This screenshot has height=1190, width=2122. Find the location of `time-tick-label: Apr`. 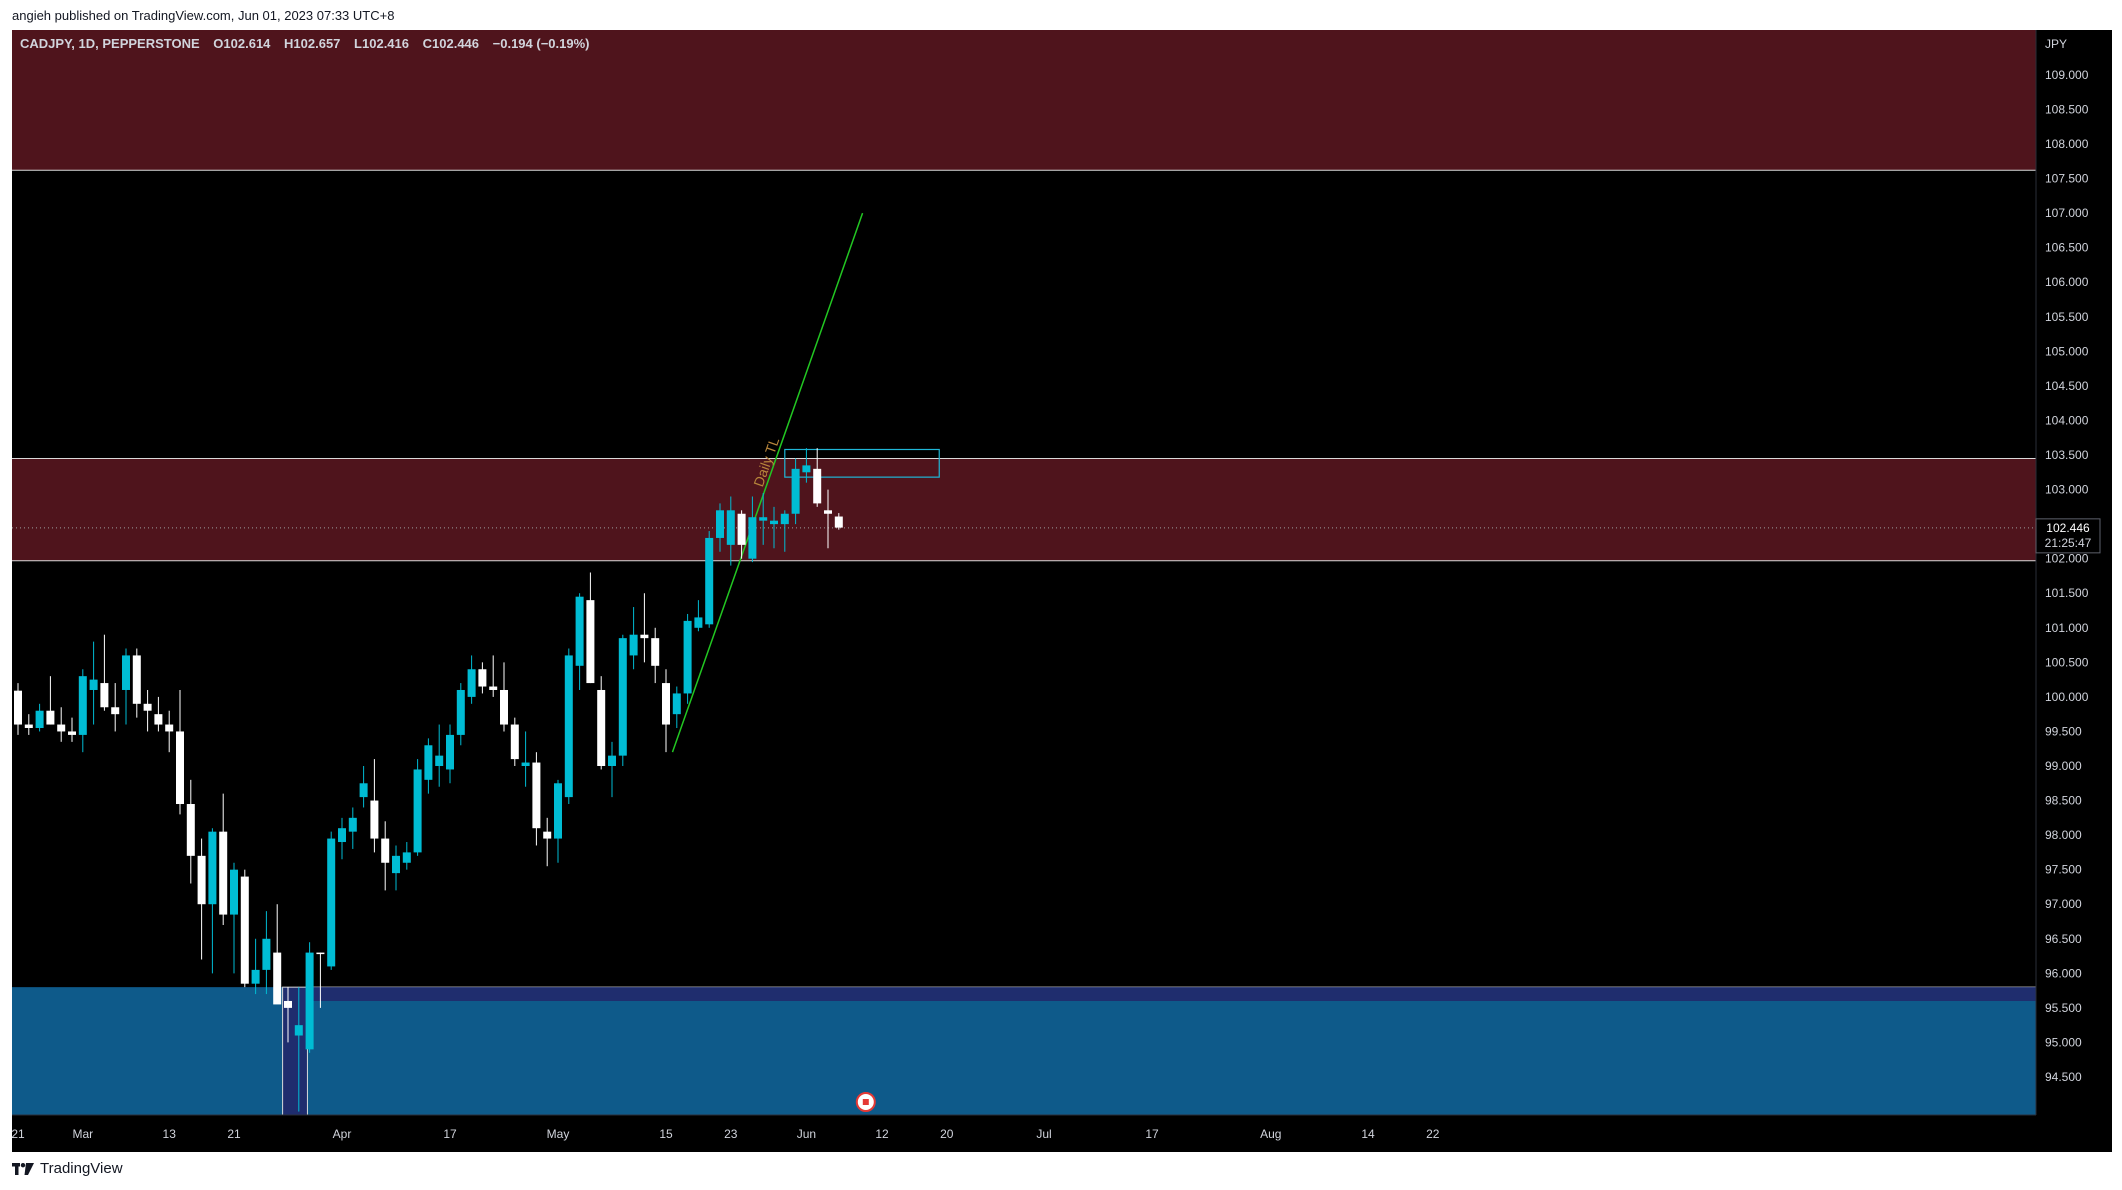

time-tick-label: Apr is located at coordinates (342, 1134).